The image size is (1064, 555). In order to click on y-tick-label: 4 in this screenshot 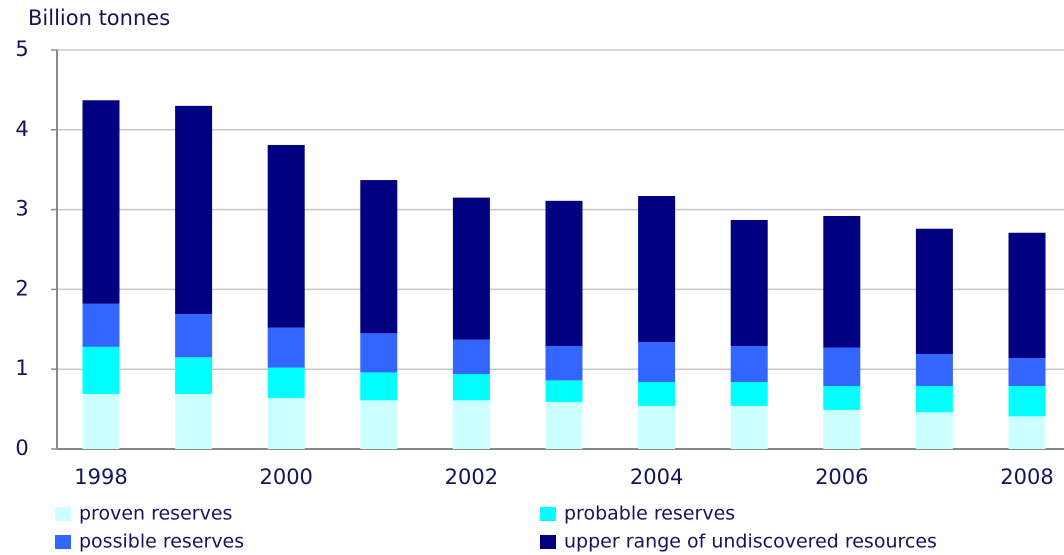, I will do `click(21, 129)`.